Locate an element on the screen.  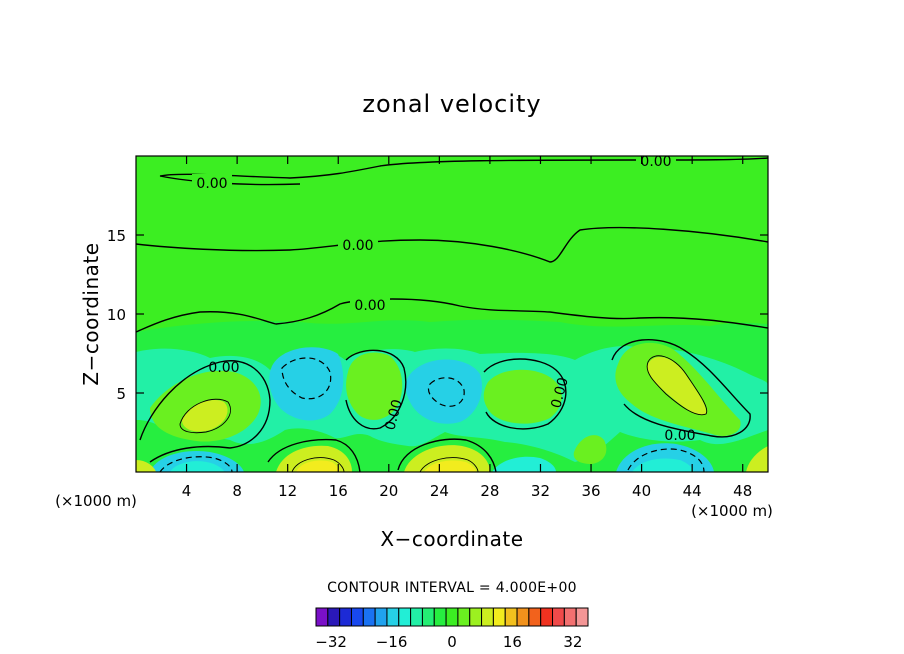
x-tick-label: 48 is located at coordinates (742, 491).